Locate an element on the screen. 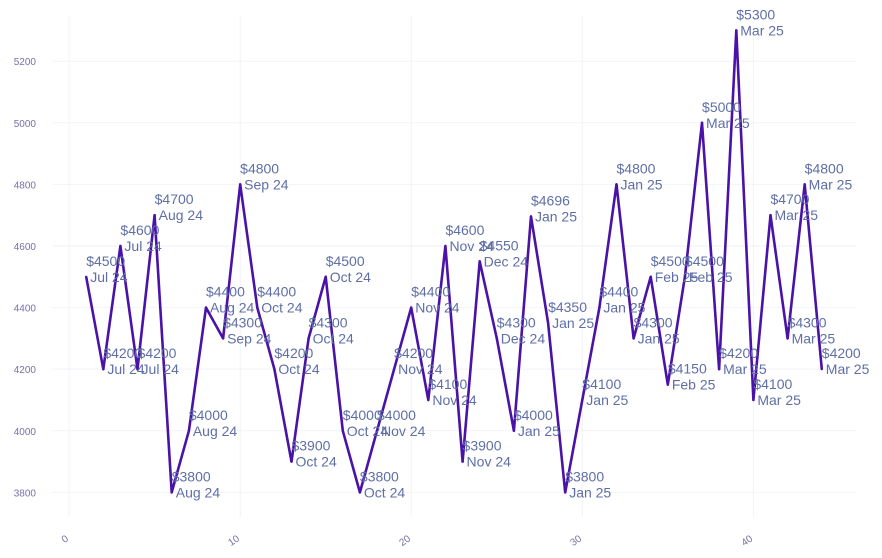 The height and width of the screenshot is (558, 882). data-label-value-0: $4500 is located at coordinates (105, 261).